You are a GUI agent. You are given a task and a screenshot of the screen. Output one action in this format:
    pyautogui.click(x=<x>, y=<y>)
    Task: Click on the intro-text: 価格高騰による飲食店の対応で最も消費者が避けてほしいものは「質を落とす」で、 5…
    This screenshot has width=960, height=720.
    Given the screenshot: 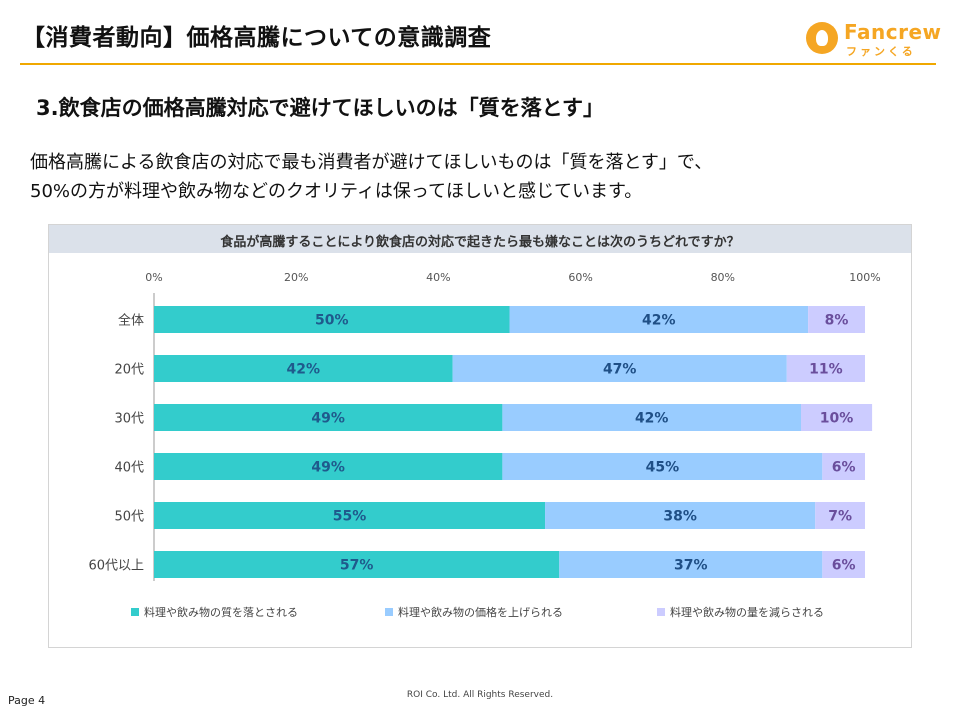 What is the action you would take?
    pyautogui.click(x=480, y=177)
    